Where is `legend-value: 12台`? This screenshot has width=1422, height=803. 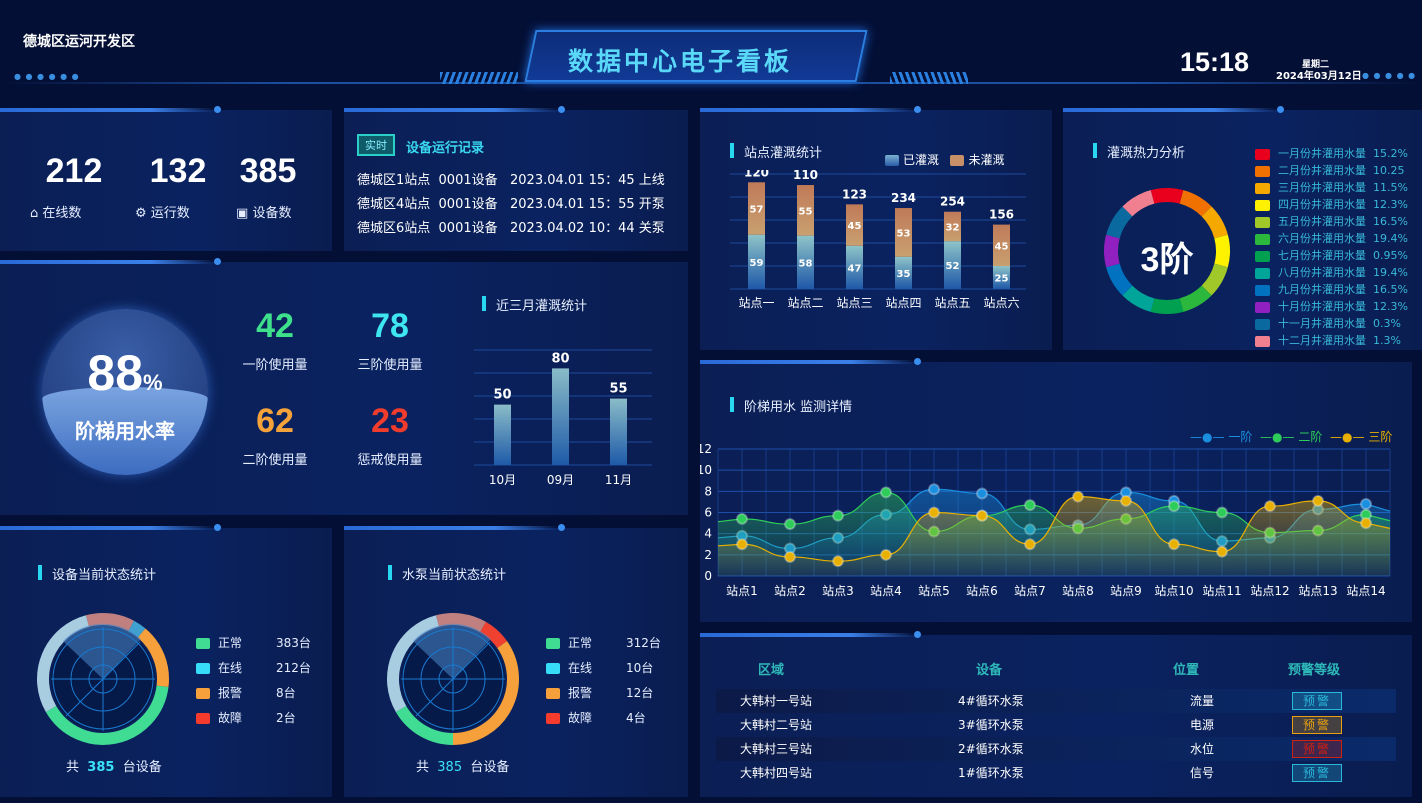 legend-value: 12台 is located at coordinates (640, 693).